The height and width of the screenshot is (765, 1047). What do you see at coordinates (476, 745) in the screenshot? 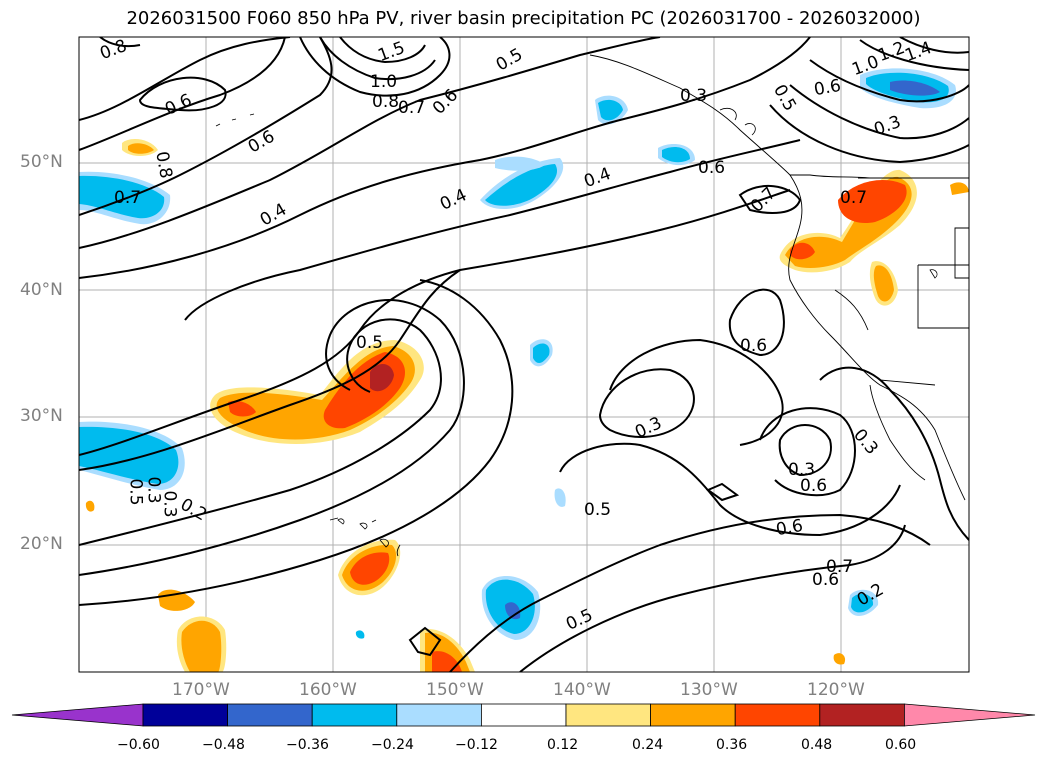
I see `colorbar-tick: −0.12` at bounding box center [476, 745].